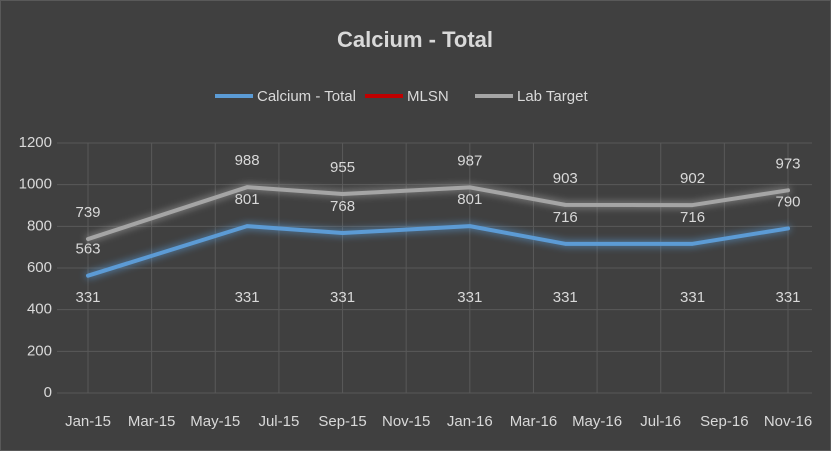 The height and width of the screenshot is (451, 831). Describe the element at coordinates (692, 178) in the screenshot. I see `data-label: 902` at that location.